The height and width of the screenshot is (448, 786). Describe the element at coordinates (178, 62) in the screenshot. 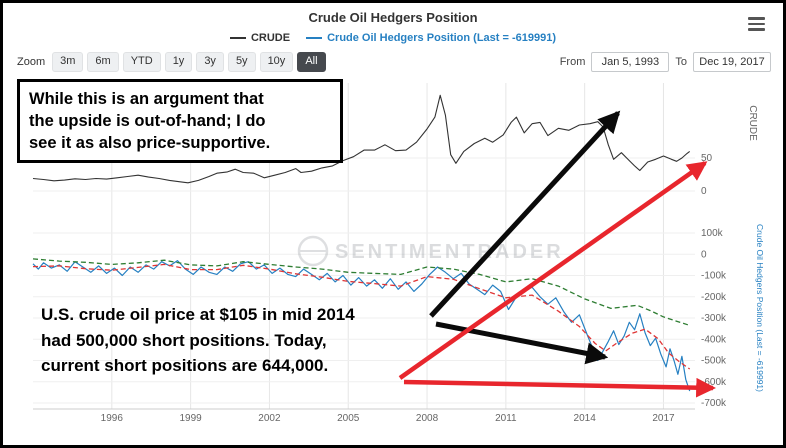

I see `zoom-button-1y: 1y` at that location.